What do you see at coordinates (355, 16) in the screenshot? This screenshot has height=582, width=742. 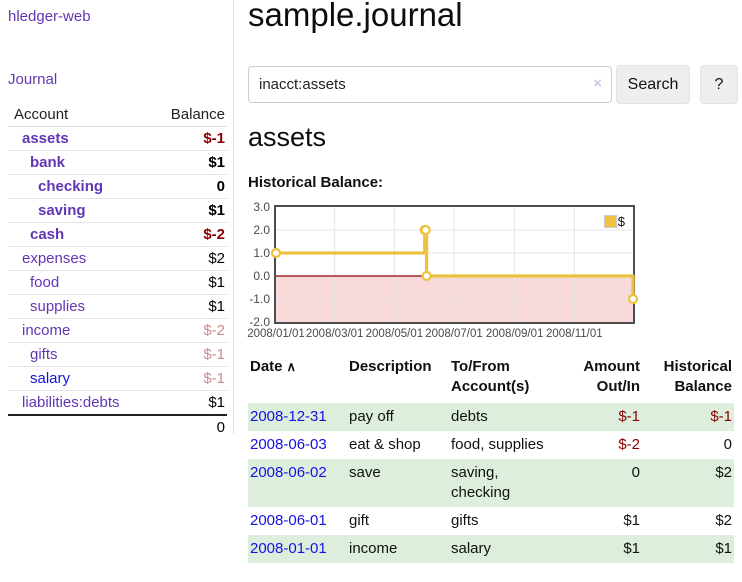 I see `page-title: sample.journal` at bounding box center [355, 16].